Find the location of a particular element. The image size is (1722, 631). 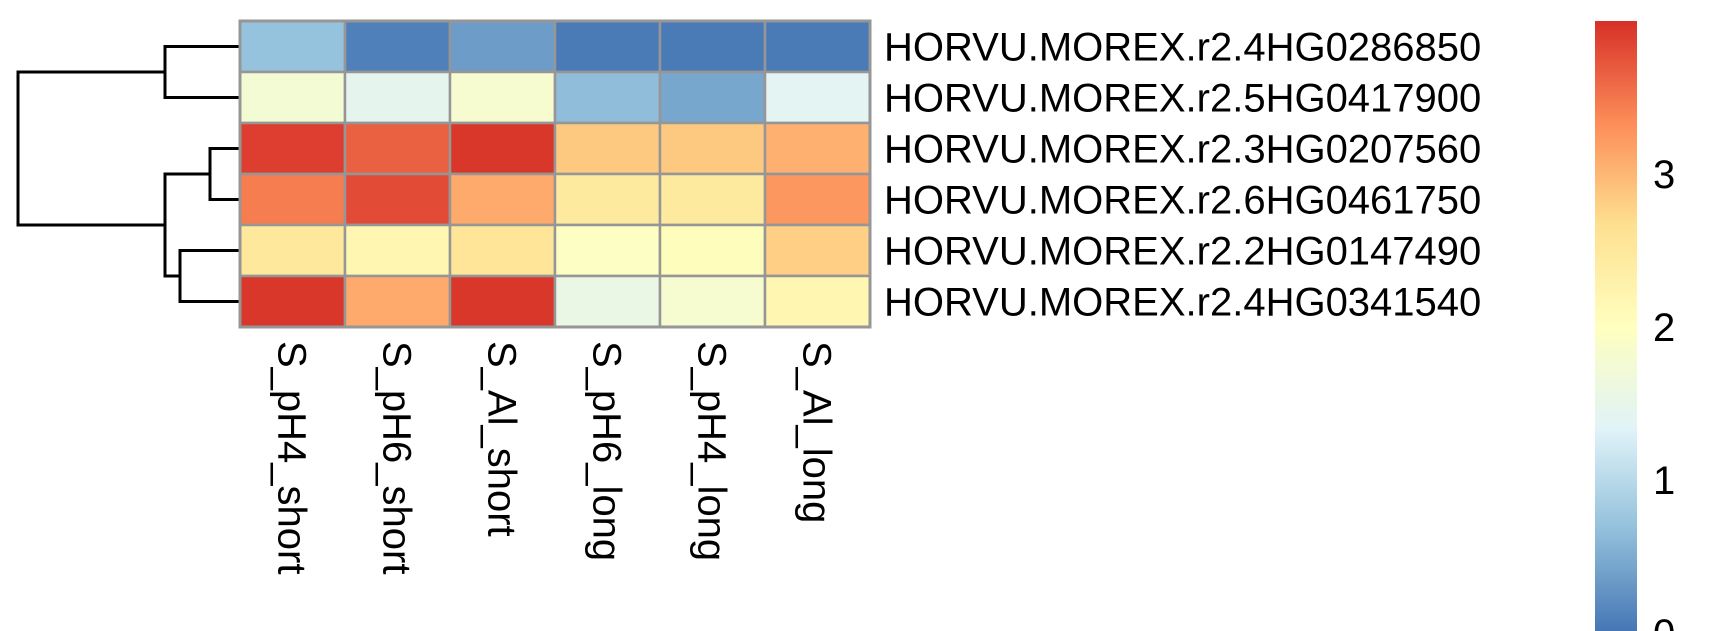

row-label: HORVU.MOREX.r2.4HG0341540 is located at coordinates (1182, 303).